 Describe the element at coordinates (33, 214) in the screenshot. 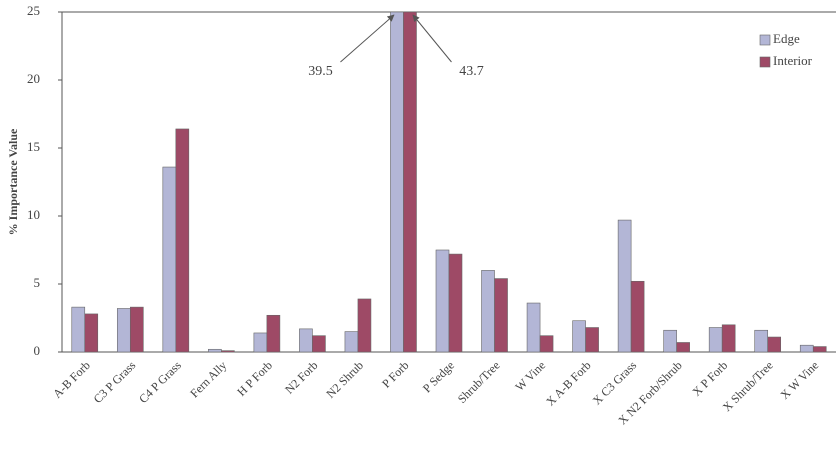

I see `y-tick-label: 10` at that location.